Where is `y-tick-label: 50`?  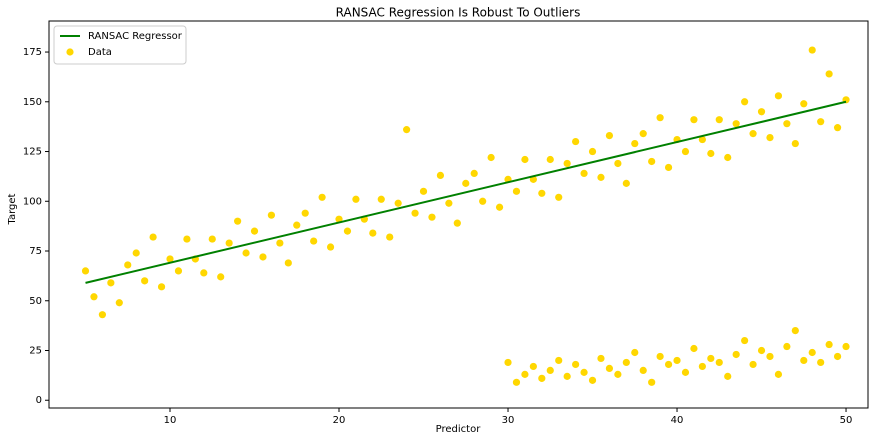 y-tick-label: 50 is located at coordinates (35, 301).